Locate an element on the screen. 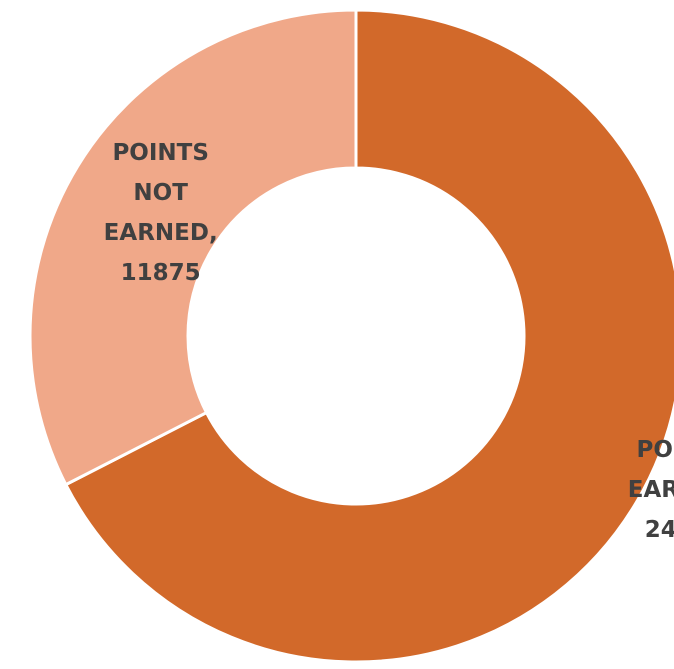 The image size is (674, 669). data-label: POINTS EARNED 24625 is located at coordinates (651, 490).